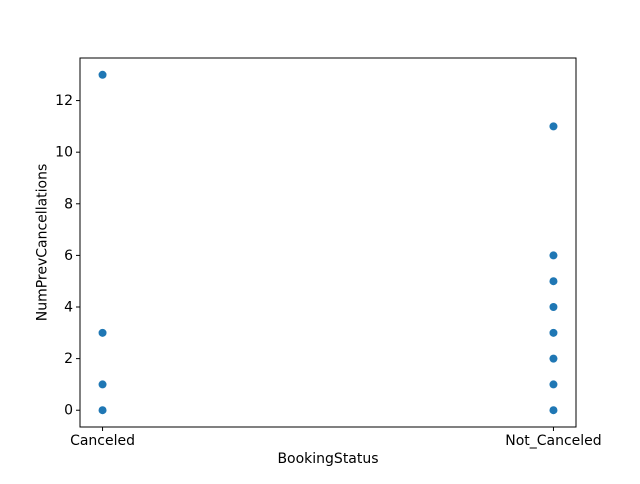  I want to click on y-tick-label: 8, so click(68, 204).